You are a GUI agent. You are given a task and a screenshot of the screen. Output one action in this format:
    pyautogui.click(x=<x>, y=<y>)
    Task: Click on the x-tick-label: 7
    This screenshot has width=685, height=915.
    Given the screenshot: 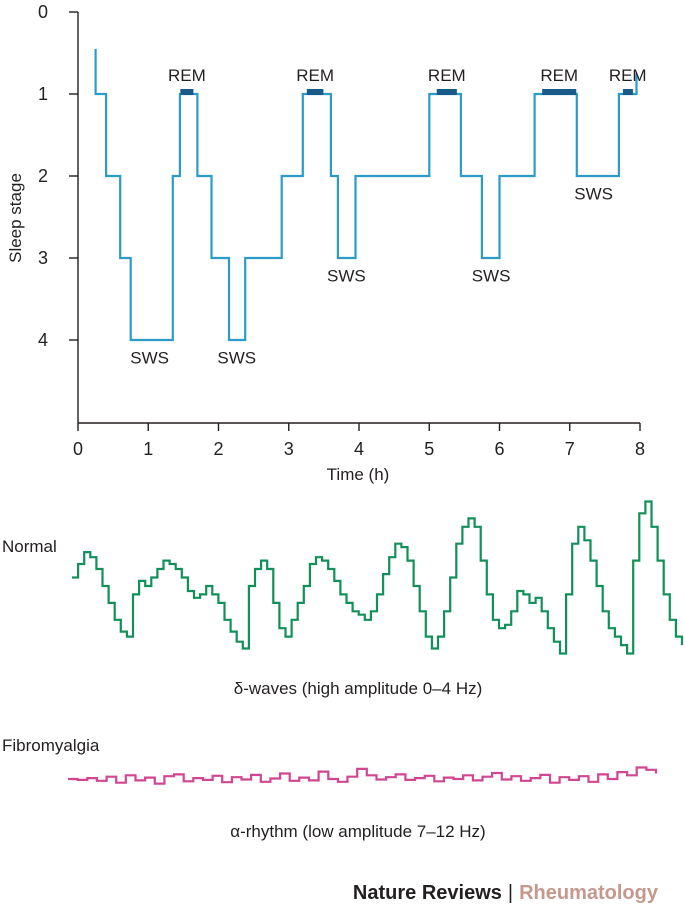 What is the action you would take?
    pyautogui.click(x=570, y=449)
    